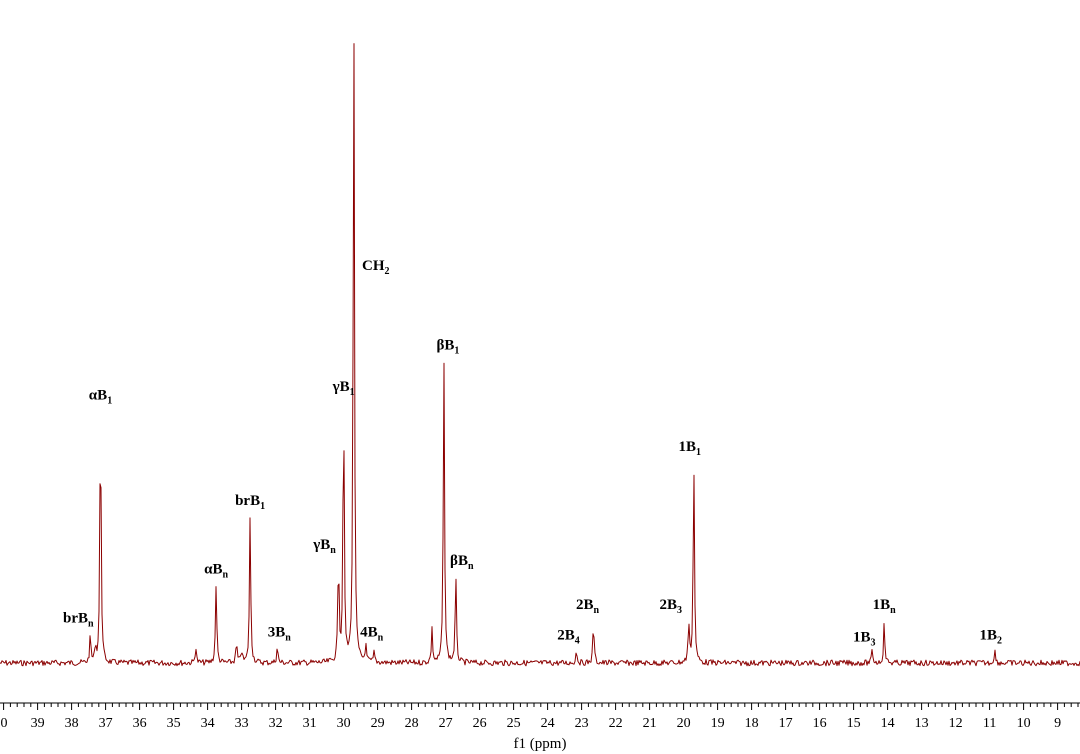  What do you see at coordinates (616, 723) in the screenshot?
I see `x-tick-label: 22` at bounding box center [616, 723].